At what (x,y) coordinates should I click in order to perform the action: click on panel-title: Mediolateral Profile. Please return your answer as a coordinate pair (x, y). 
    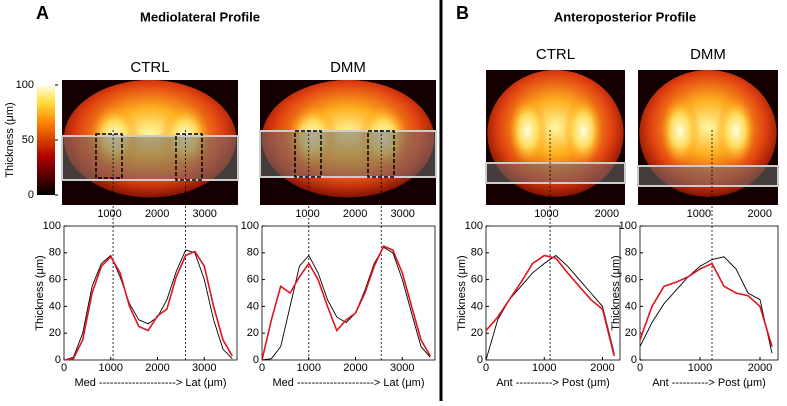
    Looking at the image, I should click on (200, 16).